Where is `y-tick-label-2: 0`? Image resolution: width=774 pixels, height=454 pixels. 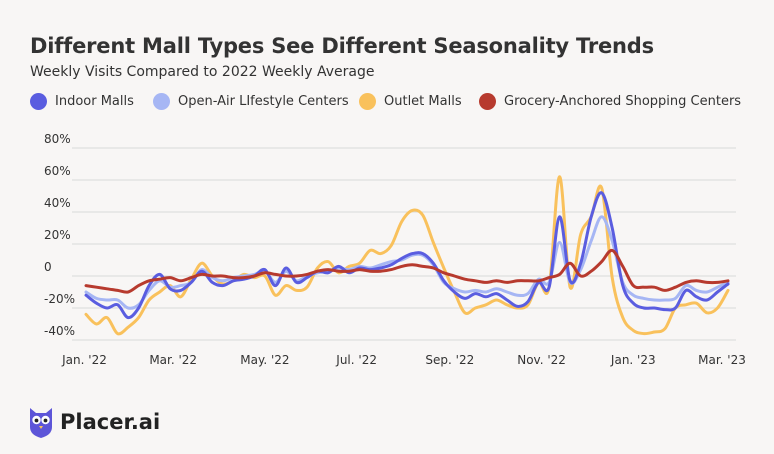
y-tick-label-2: 0 is located at coordinates (48, 267).